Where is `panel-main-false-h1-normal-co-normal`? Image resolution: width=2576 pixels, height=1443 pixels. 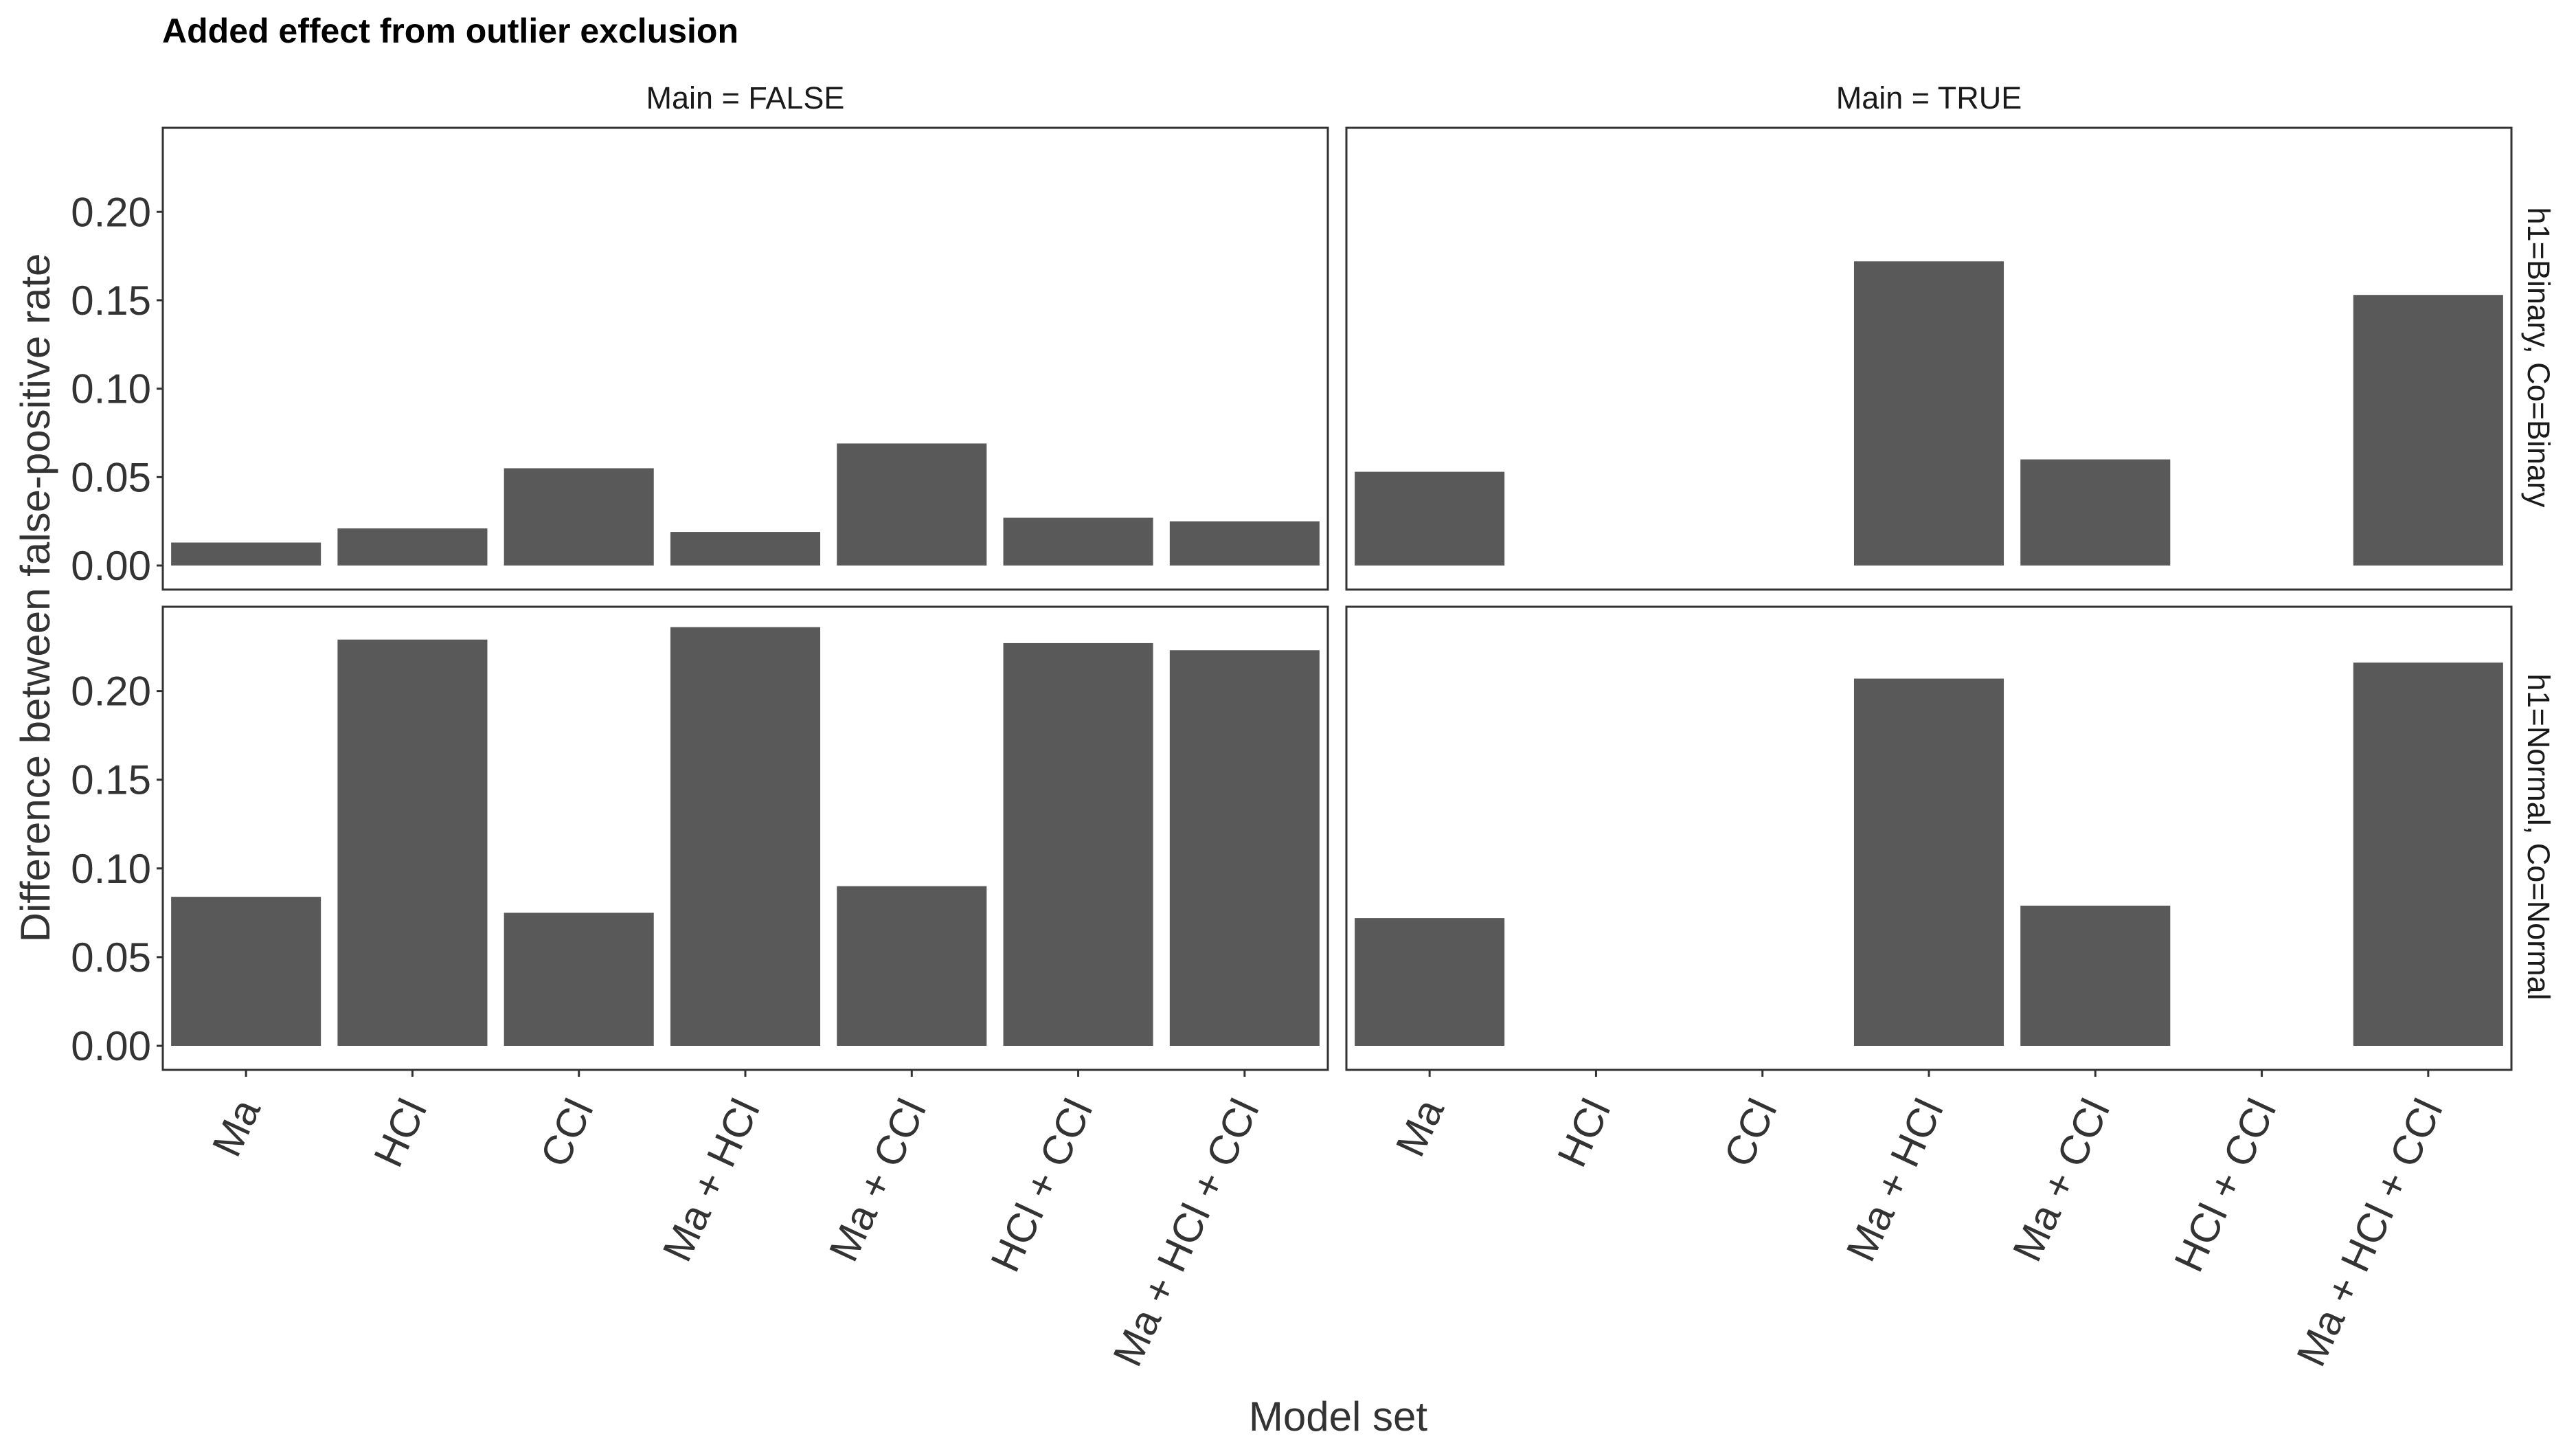
panel-main-false-h1-normal-co-normal is located at coordinates (745, 838).